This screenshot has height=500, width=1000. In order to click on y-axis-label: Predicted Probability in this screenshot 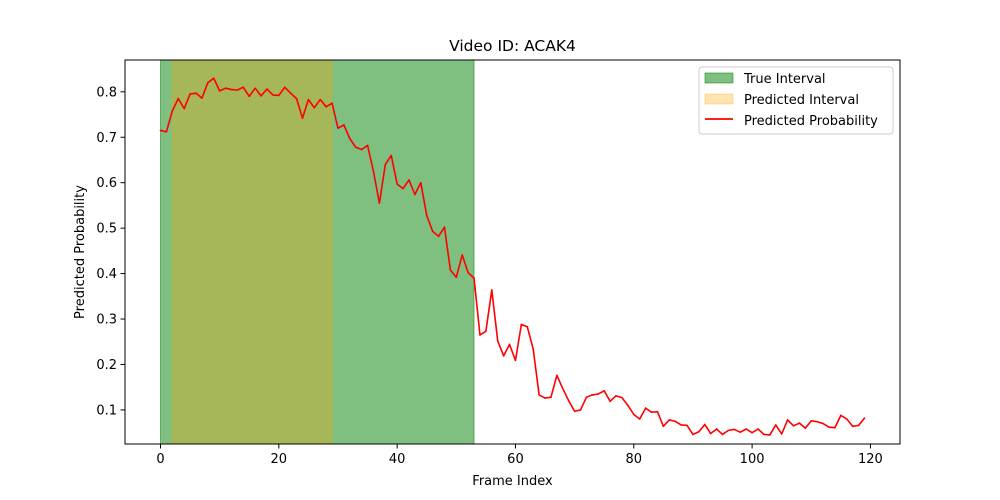, I will do `click(80, 252)`.